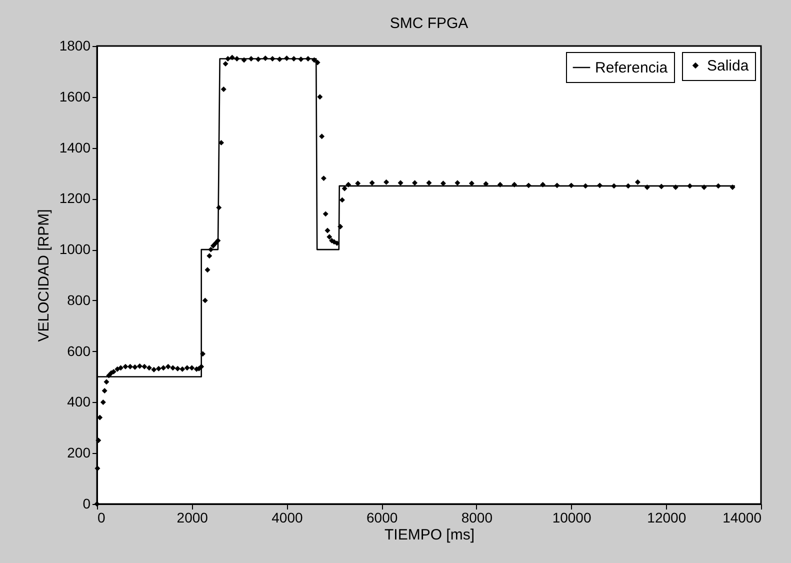 The image size is (791, 563). I want to click on x-tick-label: 12000, so click(666, 518).